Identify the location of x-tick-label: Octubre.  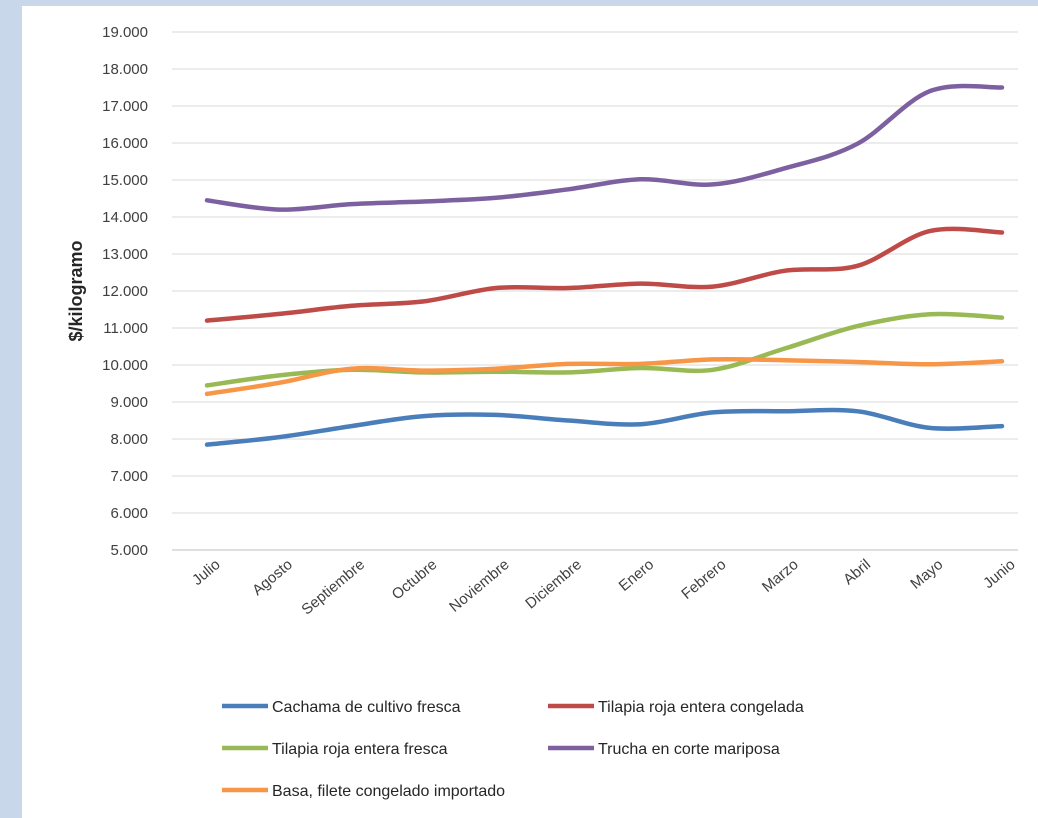
(415, 579).